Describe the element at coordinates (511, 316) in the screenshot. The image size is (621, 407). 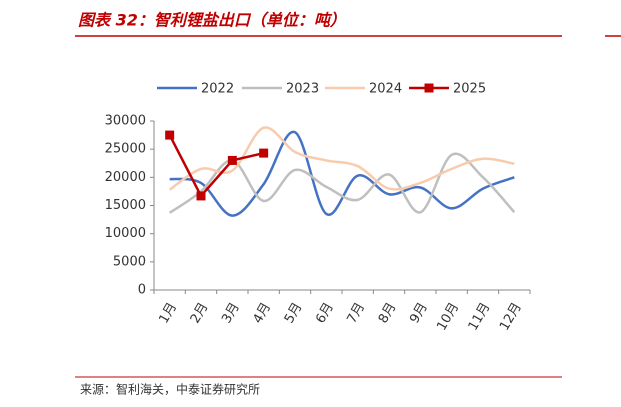
I see `x-tick-label: 12月` at that location.